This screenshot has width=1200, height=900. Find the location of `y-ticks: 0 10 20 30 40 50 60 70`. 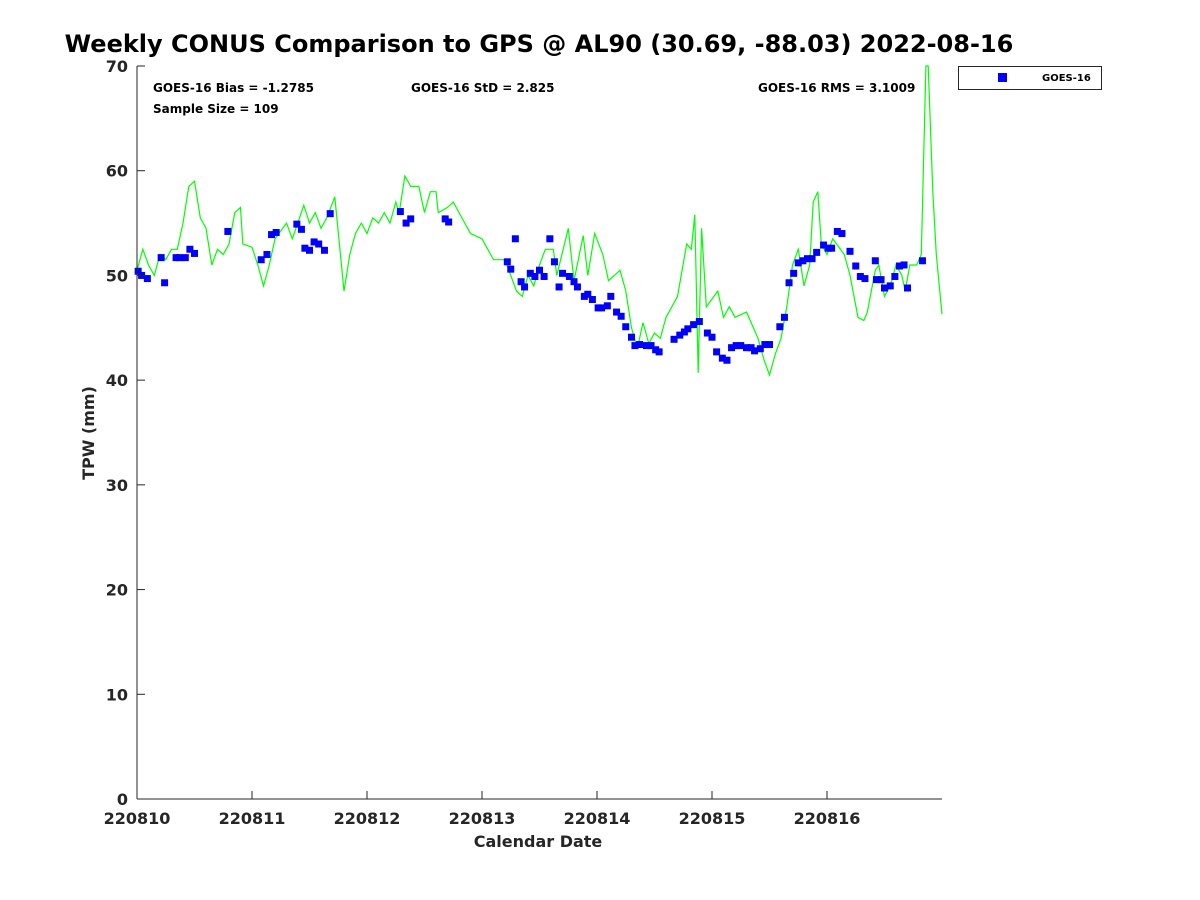

y-ticks: 0 10 20 30 40 50 60 70 is located at coordinates (125, 433).